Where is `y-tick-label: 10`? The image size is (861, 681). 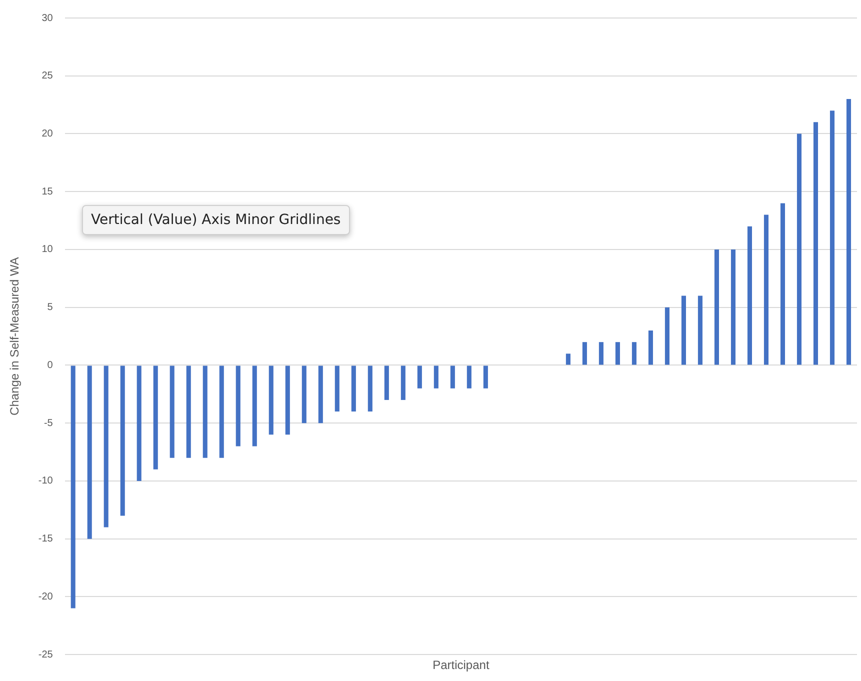
y-tick-label: 10 is located at coordinates (48, 250).